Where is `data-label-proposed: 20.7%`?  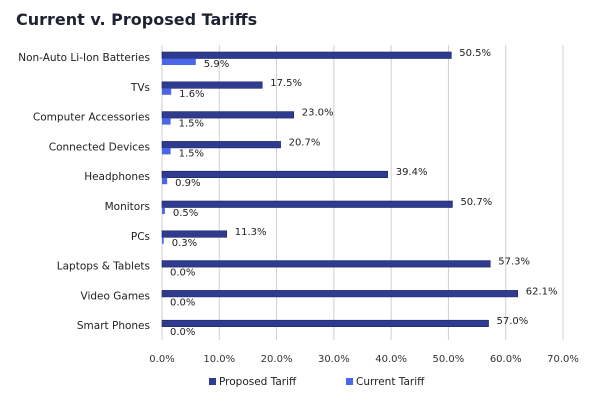 data-label-proposed: 20.7% is located at coordinates (305, 142).